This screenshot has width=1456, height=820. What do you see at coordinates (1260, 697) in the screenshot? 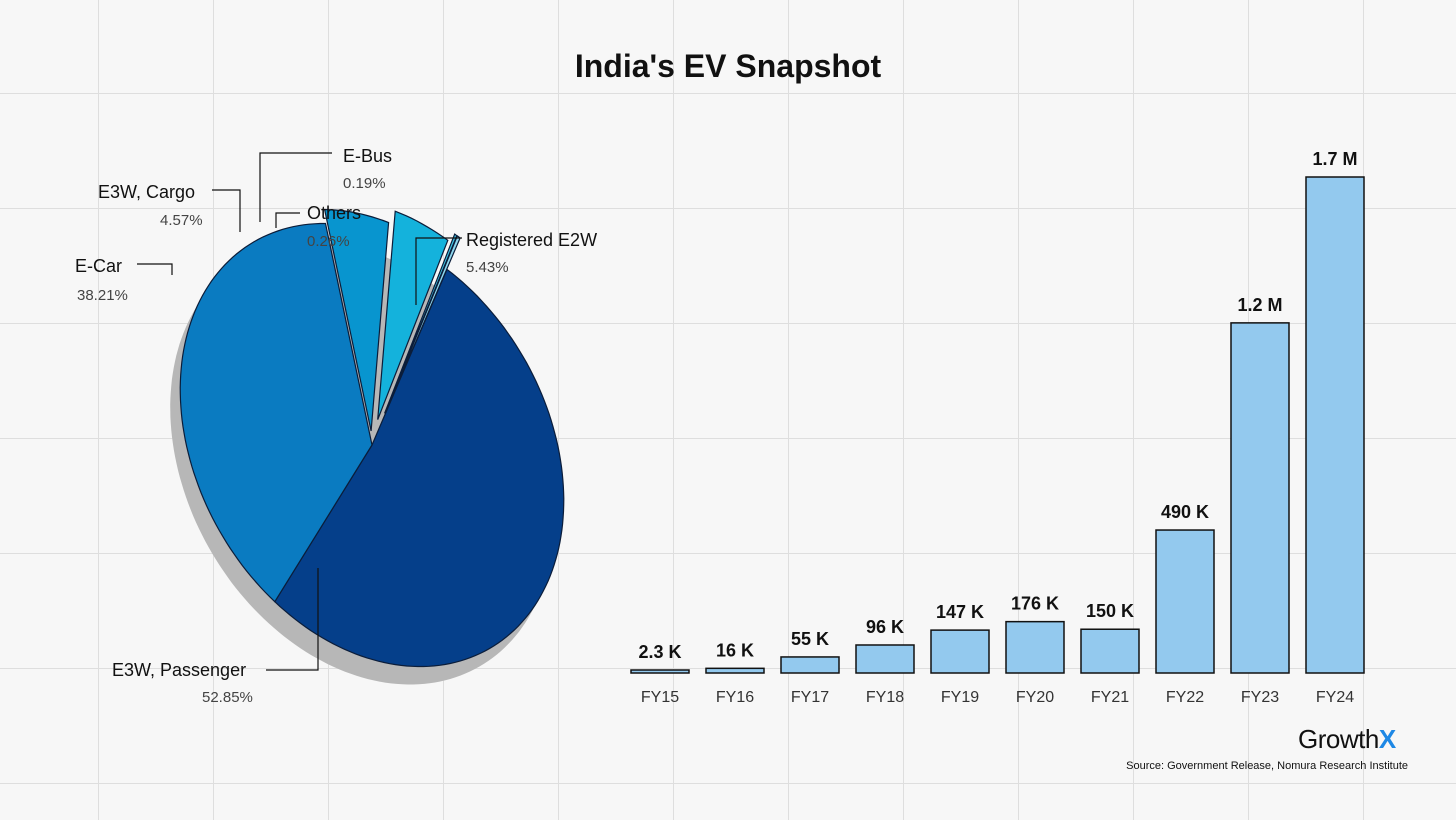
I see `bar-category-fy23: FY23` at bounding box center [1260, 697].